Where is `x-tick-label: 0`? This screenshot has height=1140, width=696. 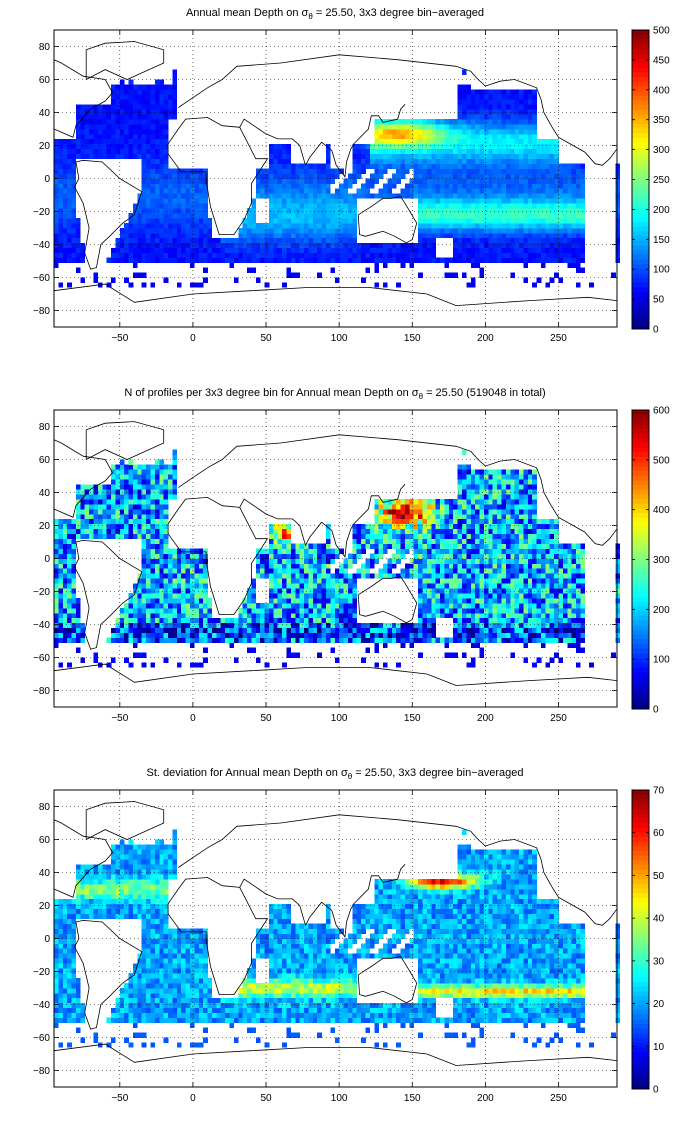
x-tick-label: 0 is located at coordinates (193, 338).